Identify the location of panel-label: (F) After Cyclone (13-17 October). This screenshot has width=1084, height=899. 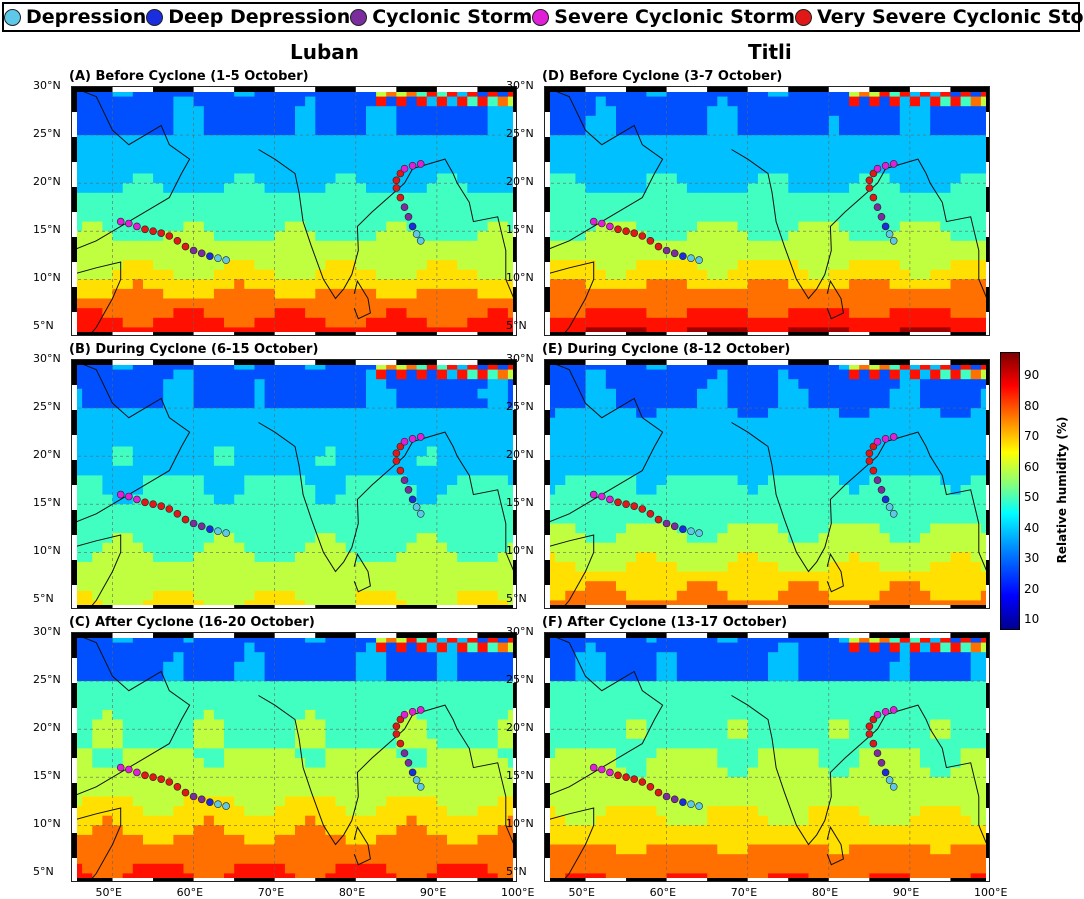
(664, 622).